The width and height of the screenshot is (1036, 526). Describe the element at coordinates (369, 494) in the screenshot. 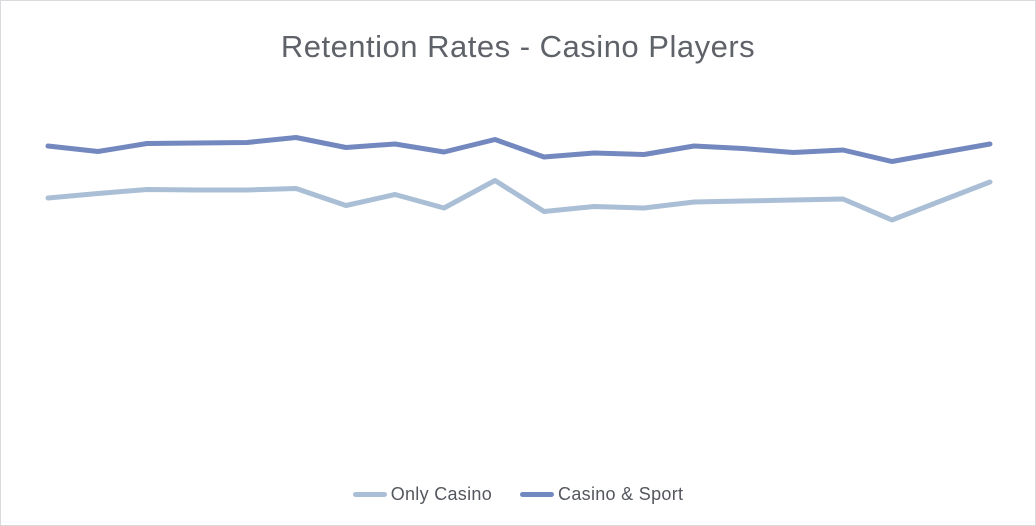

I see `only-casino-line-swatch-icon` at that location.